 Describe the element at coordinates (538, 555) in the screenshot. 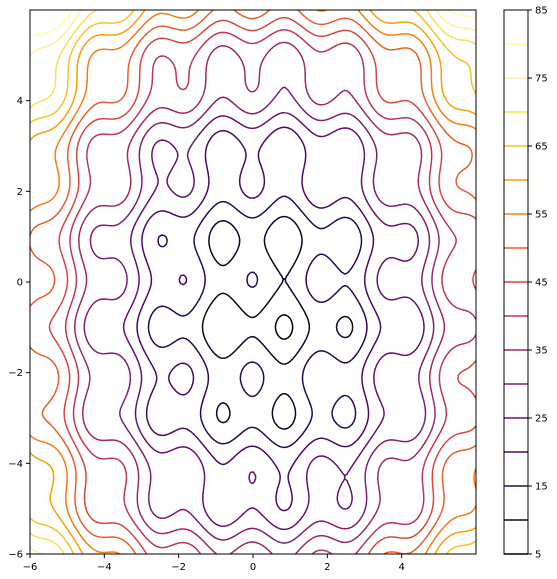

I see `colorbar-tick-label: 5` at that location.